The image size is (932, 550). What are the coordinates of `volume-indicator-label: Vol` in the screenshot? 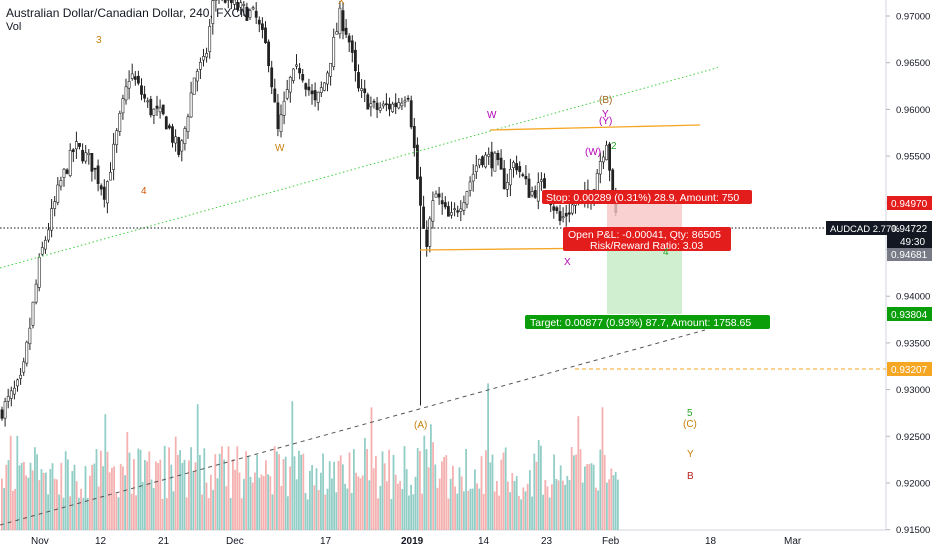 It's located at (14, 27).